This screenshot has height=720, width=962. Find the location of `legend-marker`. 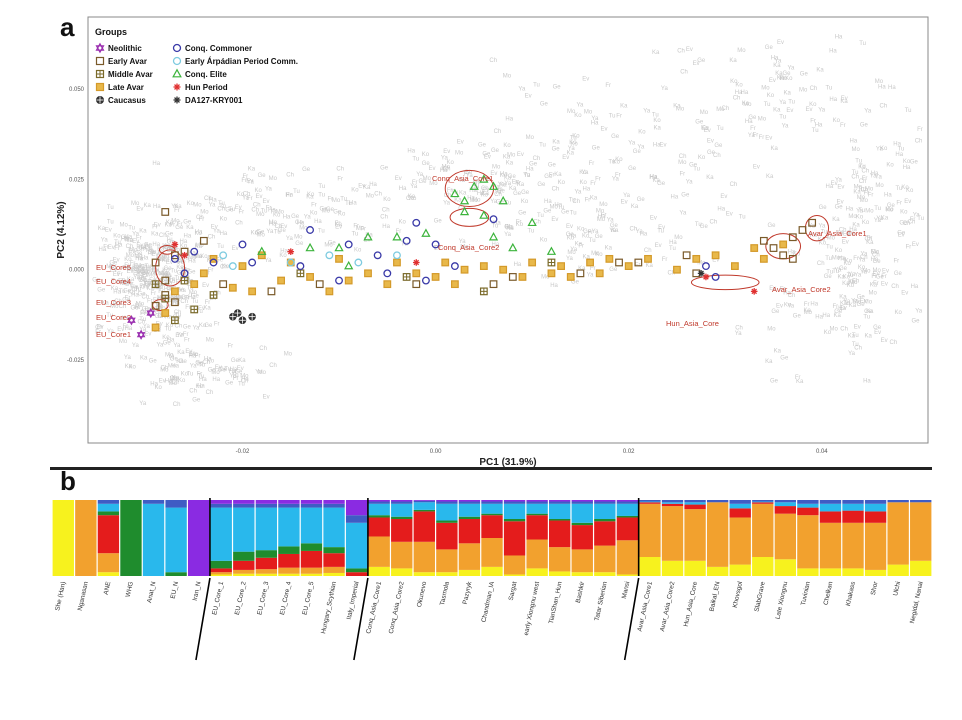

legend-marker is located at coordinates (100, 100).